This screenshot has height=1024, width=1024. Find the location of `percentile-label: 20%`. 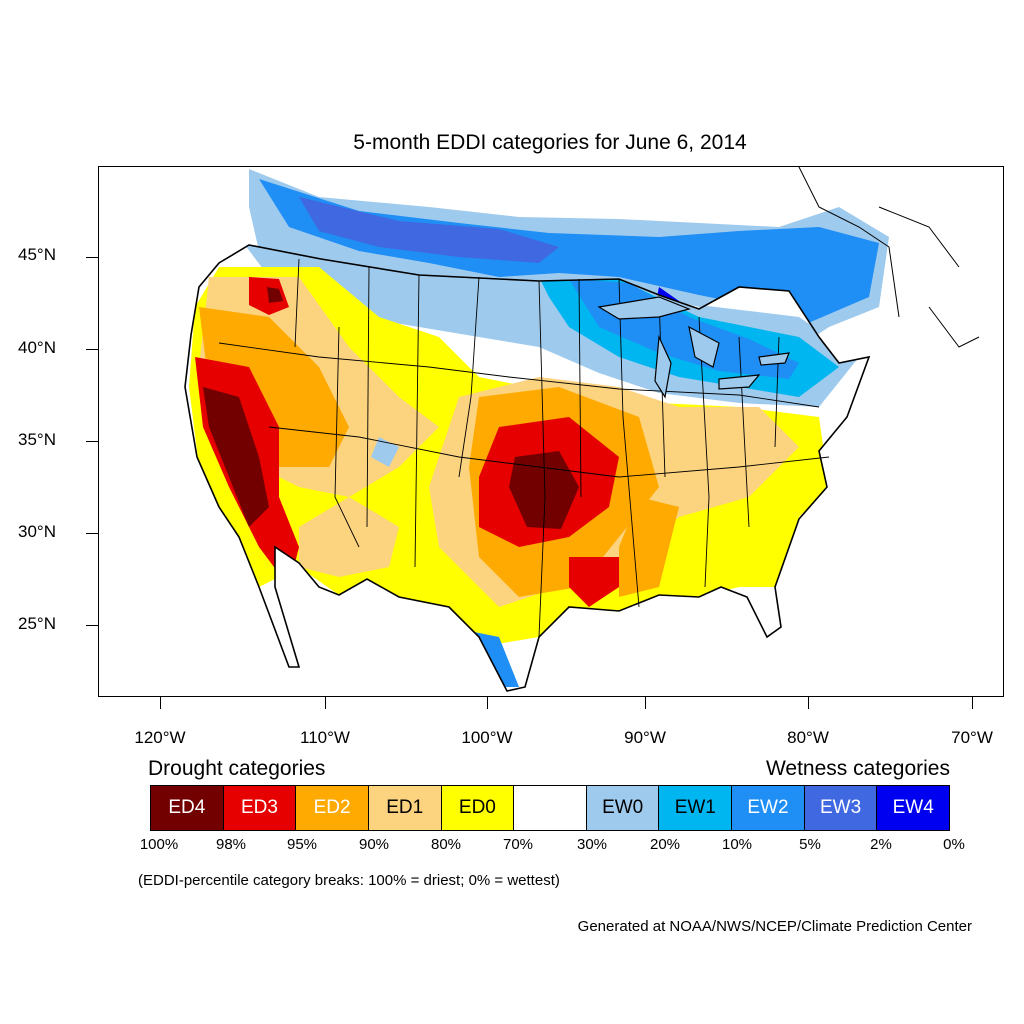

percentile-label: 20% is located at coordinates (665, 844).